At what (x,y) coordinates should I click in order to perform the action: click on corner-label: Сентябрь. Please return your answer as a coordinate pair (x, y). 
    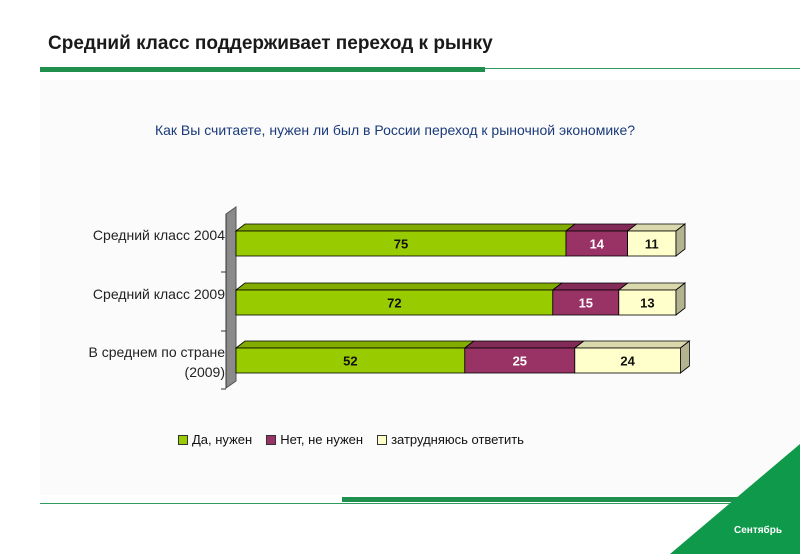
    Looking at the image, I should click on (758, 530).